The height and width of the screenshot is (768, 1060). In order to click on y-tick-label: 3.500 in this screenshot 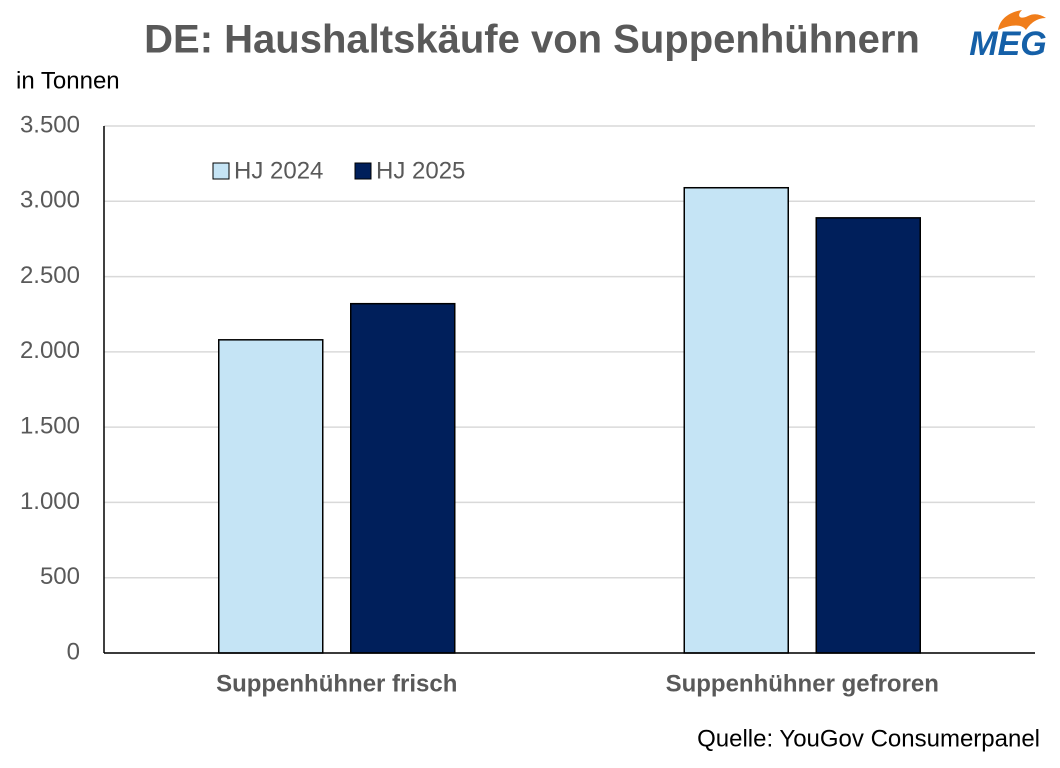, I will do `click(50, 124)`.